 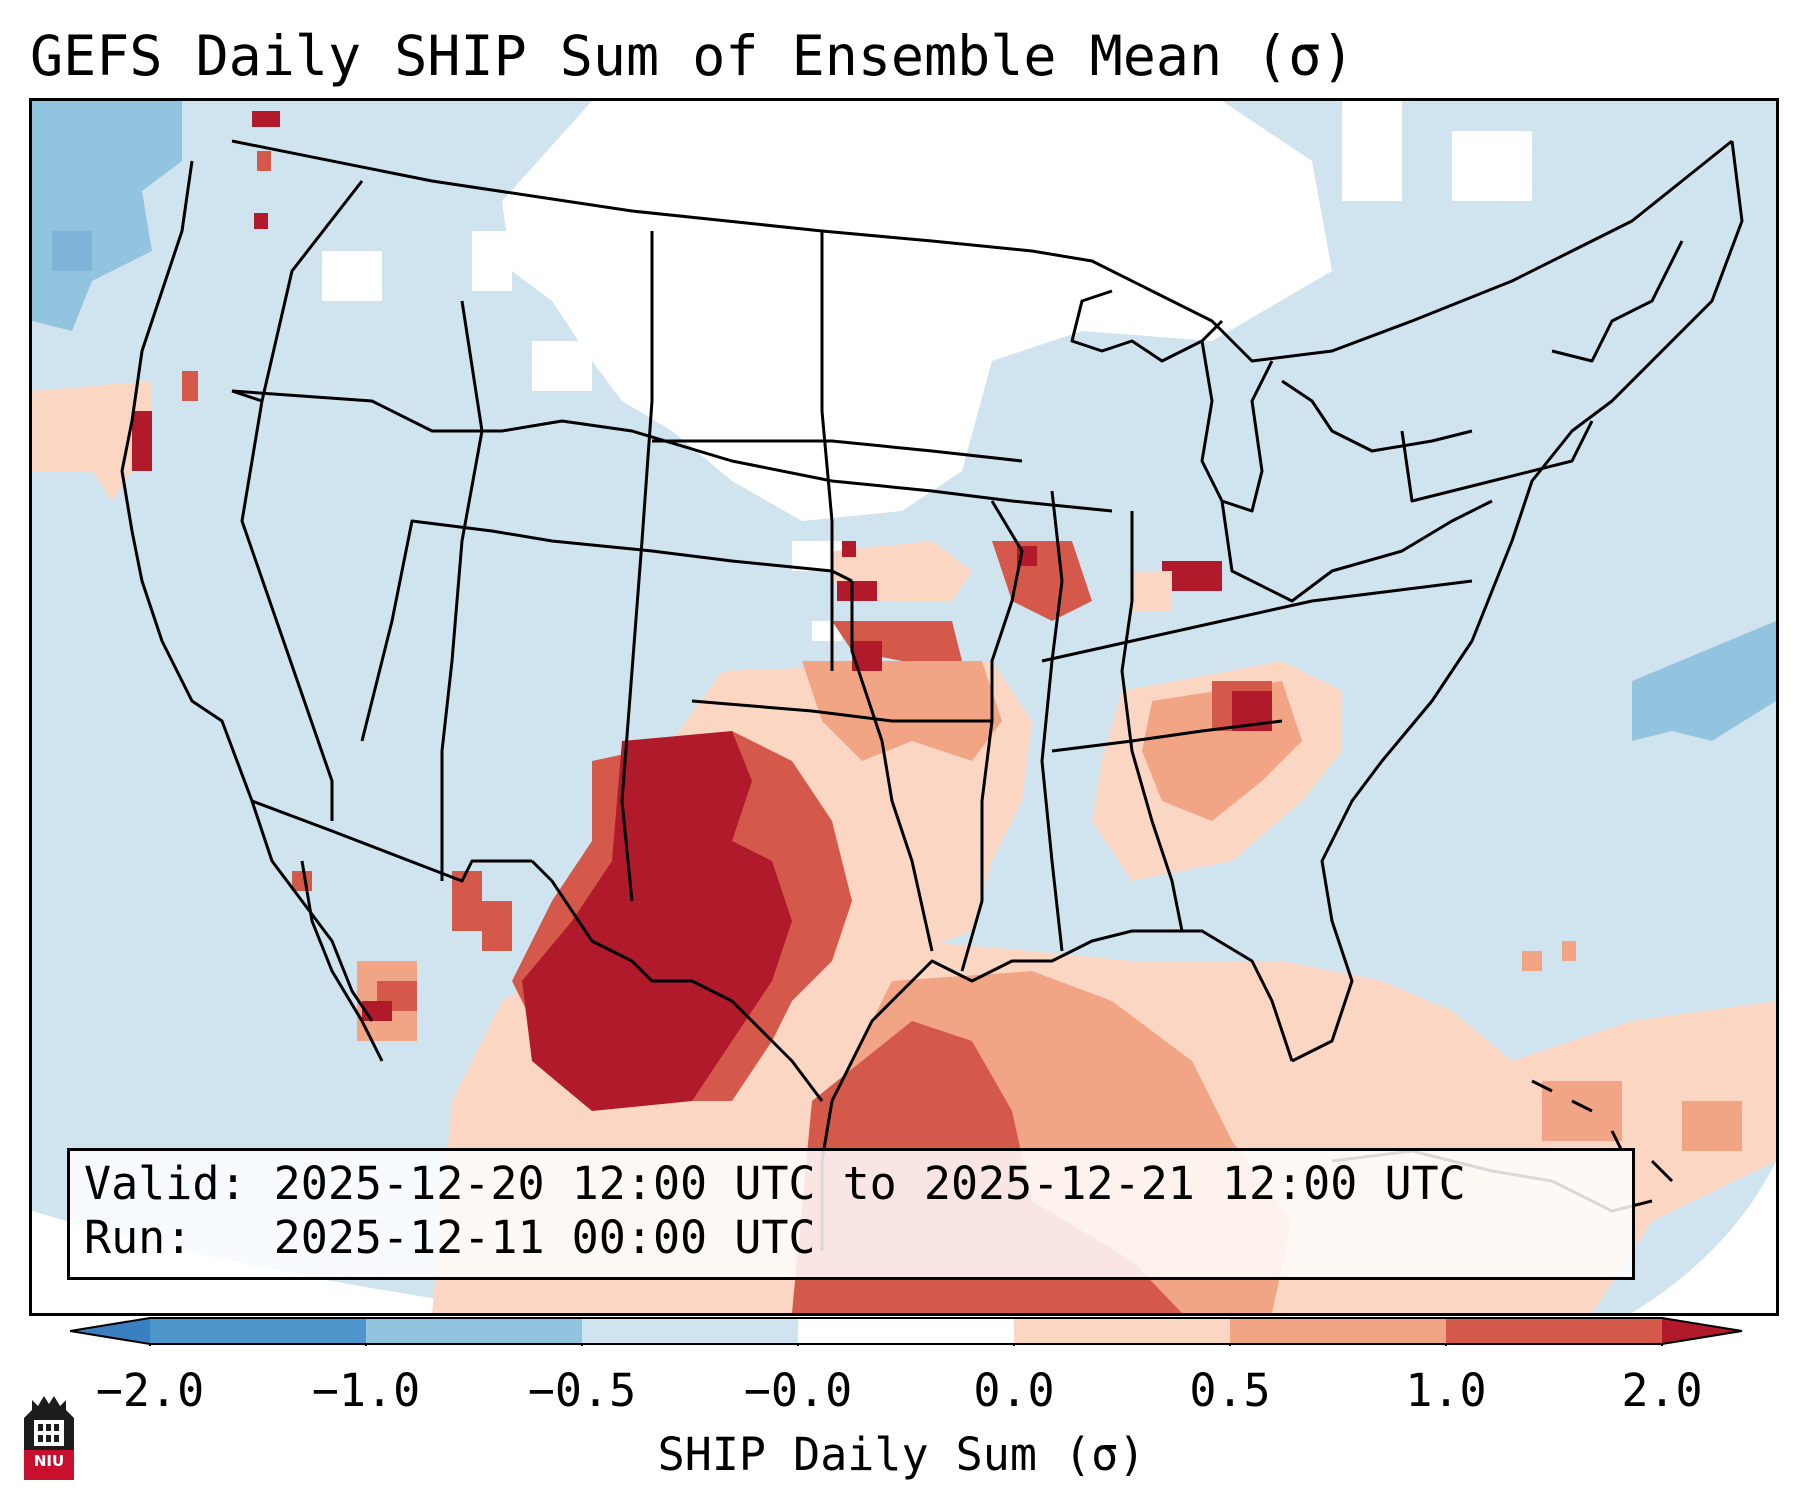 I want to click on chart-title: GEFS Daily SHIP Sum of Ensemble Mean (σ), so click(x=692, y=56).